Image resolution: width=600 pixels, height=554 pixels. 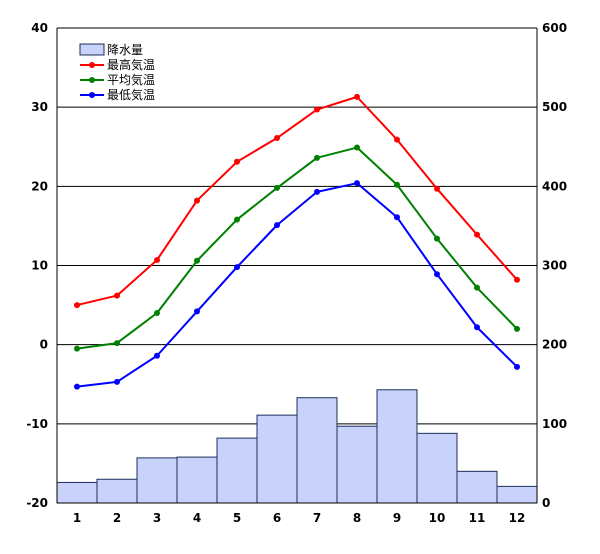 I want to click on legend-label: 最低気温, so click(x=131, y=94).